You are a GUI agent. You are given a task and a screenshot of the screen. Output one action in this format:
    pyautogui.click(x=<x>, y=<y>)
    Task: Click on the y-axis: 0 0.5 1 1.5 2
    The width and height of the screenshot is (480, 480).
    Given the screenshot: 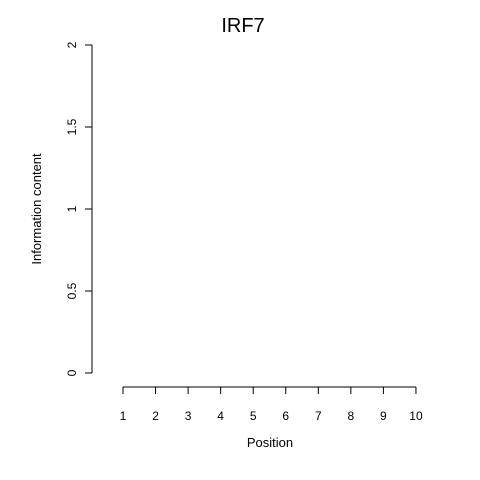 What is the action you would take?
    pyautogui.click(x=79, y=208)
    